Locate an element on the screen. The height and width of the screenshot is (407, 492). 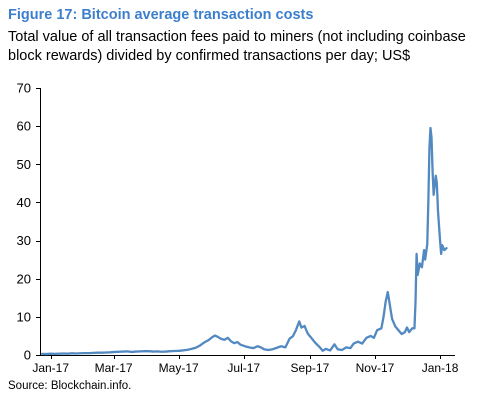
x-tick-label: Jul-17 is located at coordinates (243, 368).